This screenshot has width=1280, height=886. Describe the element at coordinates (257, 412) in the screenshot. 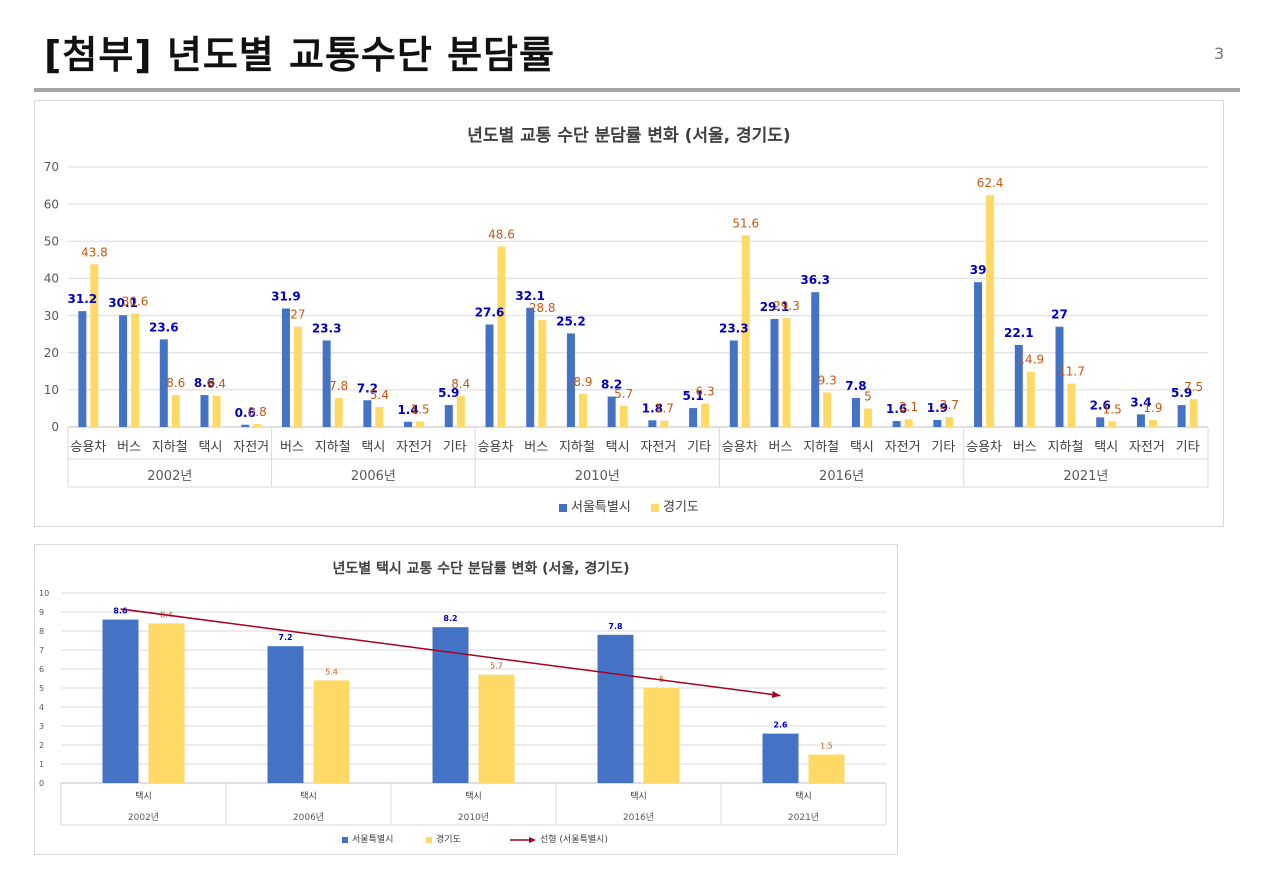

I see `data-label-gyeonggi: 0.8` at that location.